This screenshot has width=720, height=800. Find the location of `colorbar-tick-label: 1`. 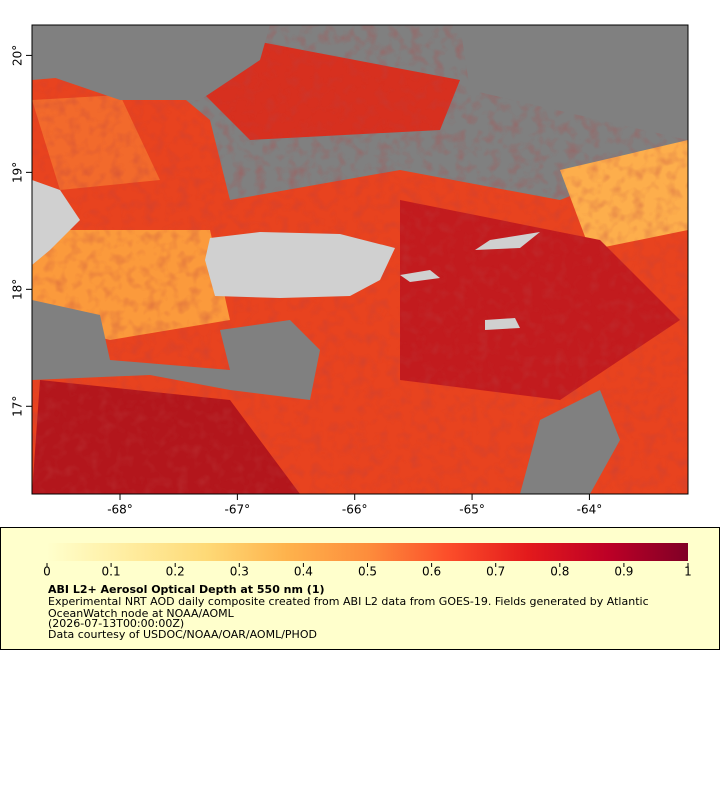

colorbar-tick-label: 1 is located at coordinates (688, 572).